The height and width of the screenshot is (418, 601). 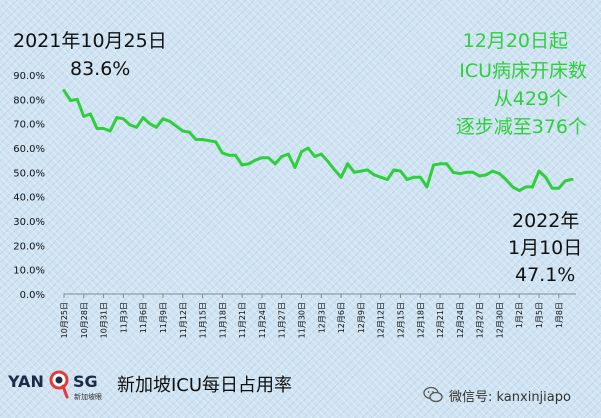 I want to click on x-tick-label: 11月18日, so click(x=222, y=320).